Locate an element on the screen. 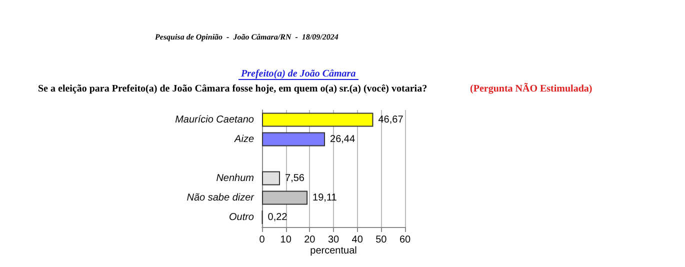 The height and width of the screenshot is (267, 685). x-tick-label: 10 is located at coordinates (286, 240).